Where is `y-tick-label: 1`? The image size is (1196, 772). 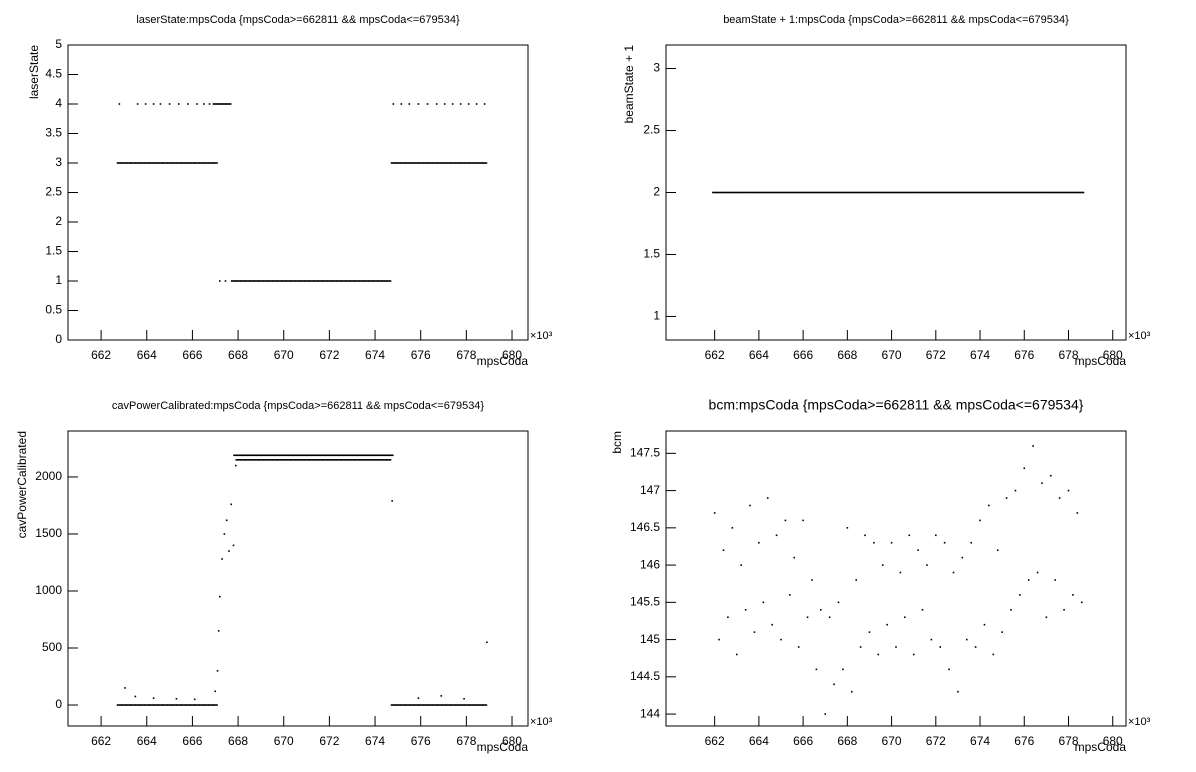
y-tick-label: 1 is located at coordinates (58, 280).